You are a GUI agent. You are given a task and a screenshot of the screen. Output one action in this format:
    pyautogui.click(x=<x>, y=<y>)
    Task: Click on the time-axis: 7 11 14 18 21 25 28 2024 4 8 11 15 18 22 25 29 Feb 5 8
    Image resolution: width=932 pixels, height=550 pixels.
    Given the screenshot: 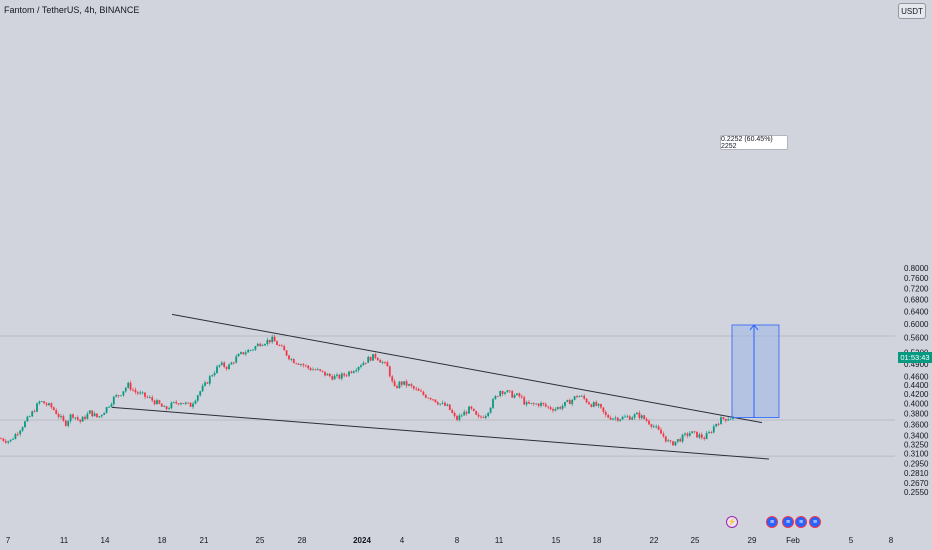 What is the action you would take?
    pyautogui.click(x=450, y=540)
    